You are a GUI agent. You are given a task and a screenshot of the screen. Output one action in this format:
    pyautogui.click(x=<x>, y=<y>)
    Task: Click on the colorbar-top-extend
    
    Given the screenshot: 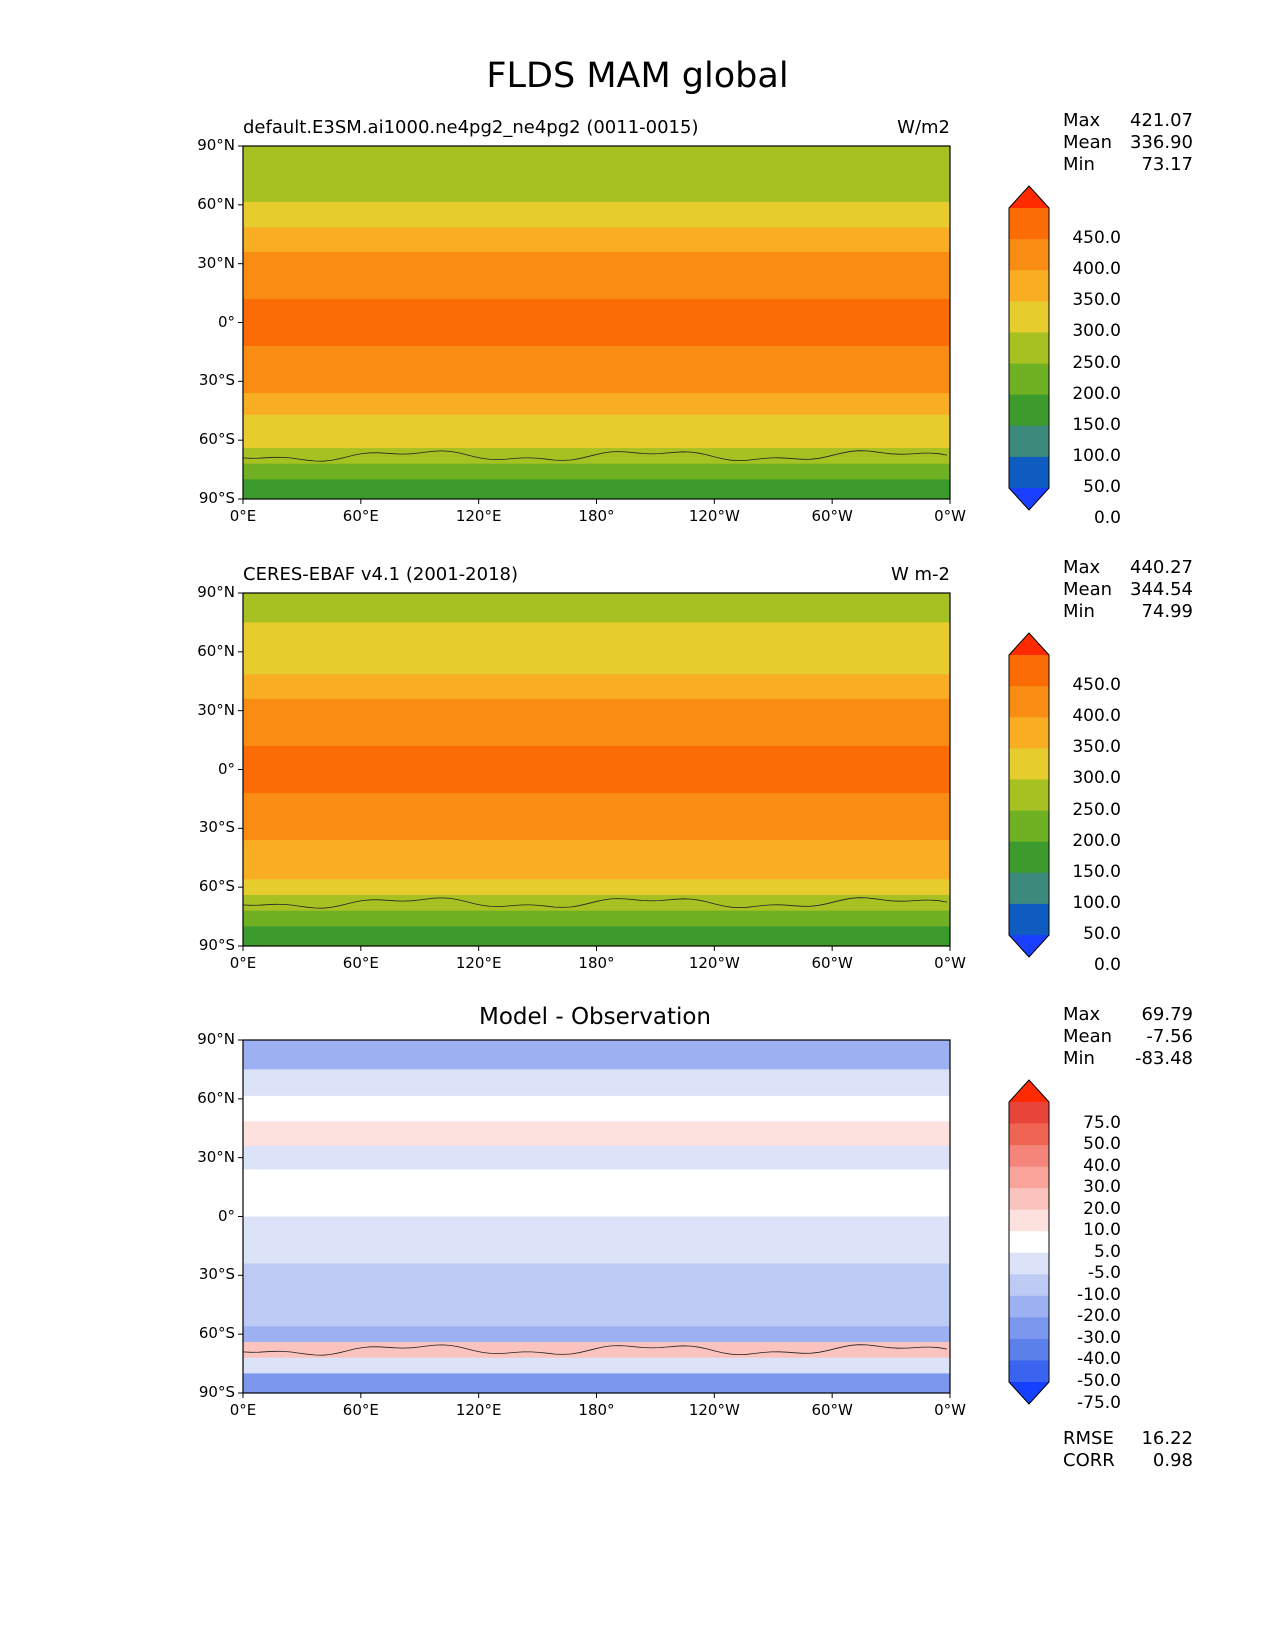 What is the action you would take?
    pyautogui.click(x=1029, y=1091)
    